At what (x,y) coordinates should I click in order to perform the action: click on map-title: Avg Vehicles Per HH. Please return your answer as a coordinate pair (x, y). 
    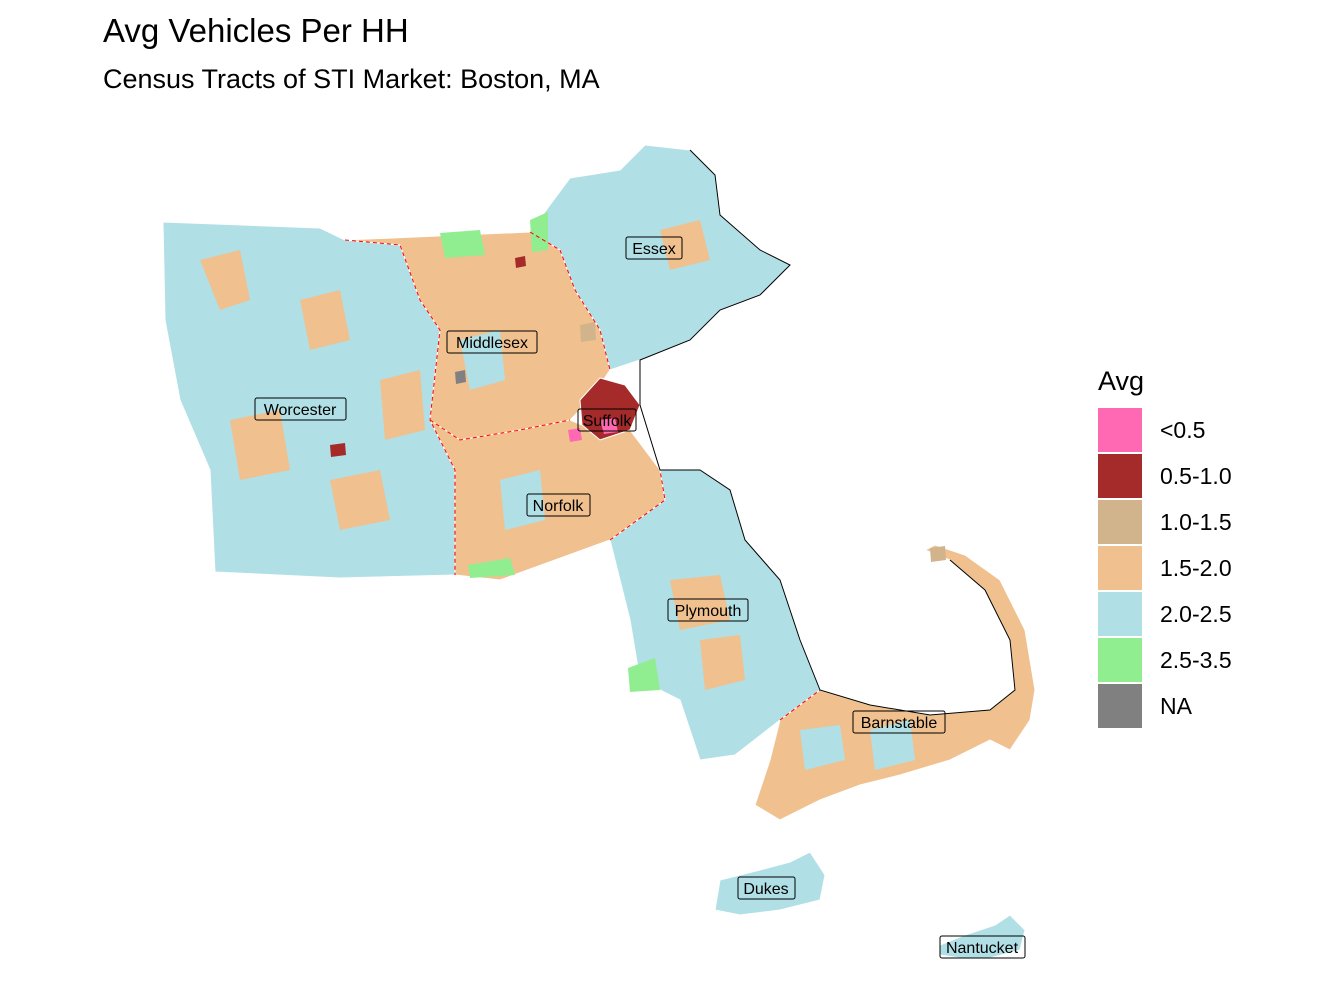
    Looking at the image, I should click on (256, 30).